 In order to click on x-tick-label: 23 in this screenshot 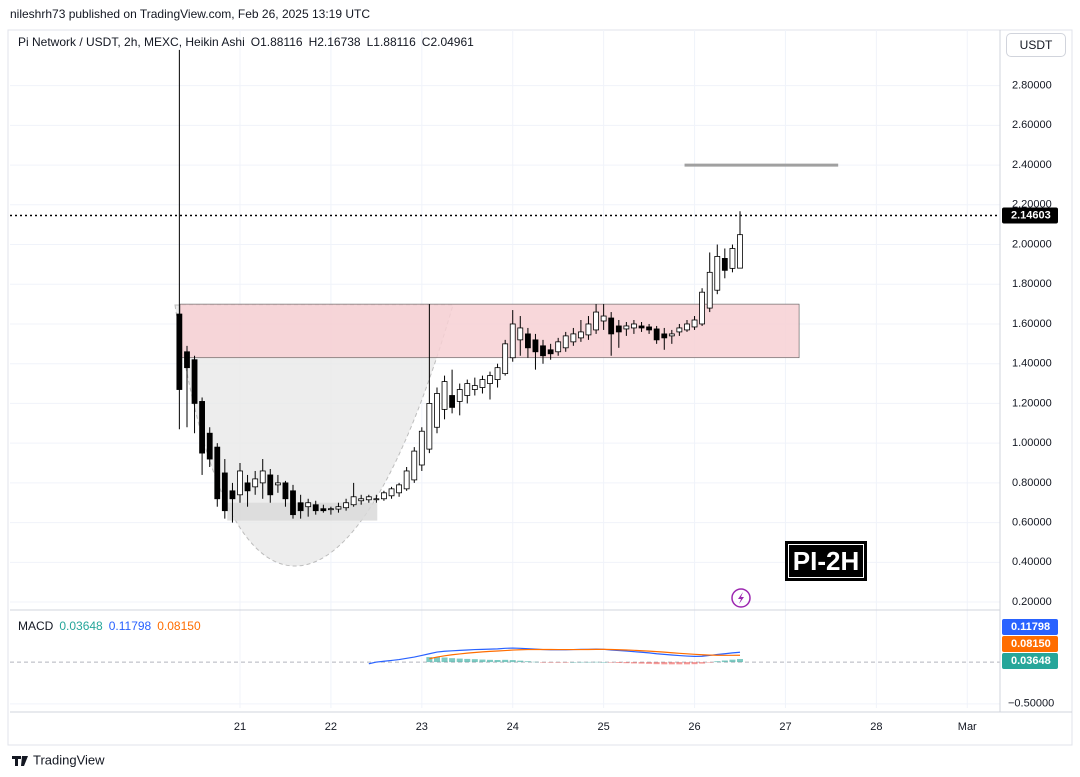, I will do `click(422, 727)`.